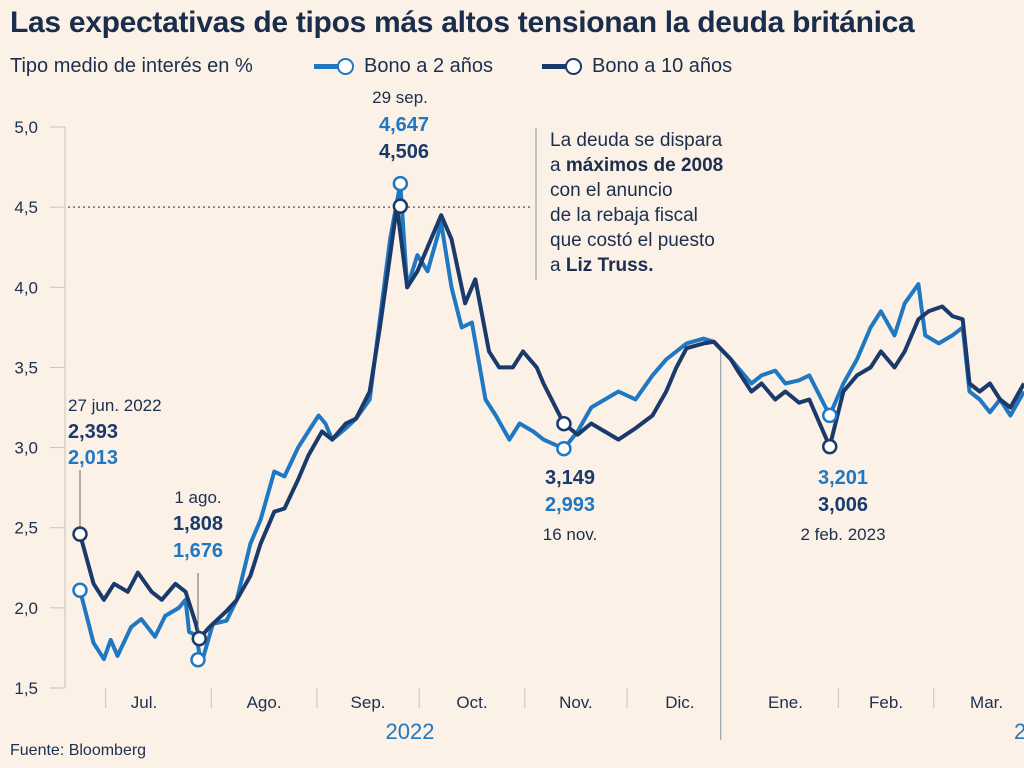 This screenshot has height=768, width=1024. Describe the element at coordinates (368, 702) in the screenshot. I see `x-tick-label: Sep.` at that location.